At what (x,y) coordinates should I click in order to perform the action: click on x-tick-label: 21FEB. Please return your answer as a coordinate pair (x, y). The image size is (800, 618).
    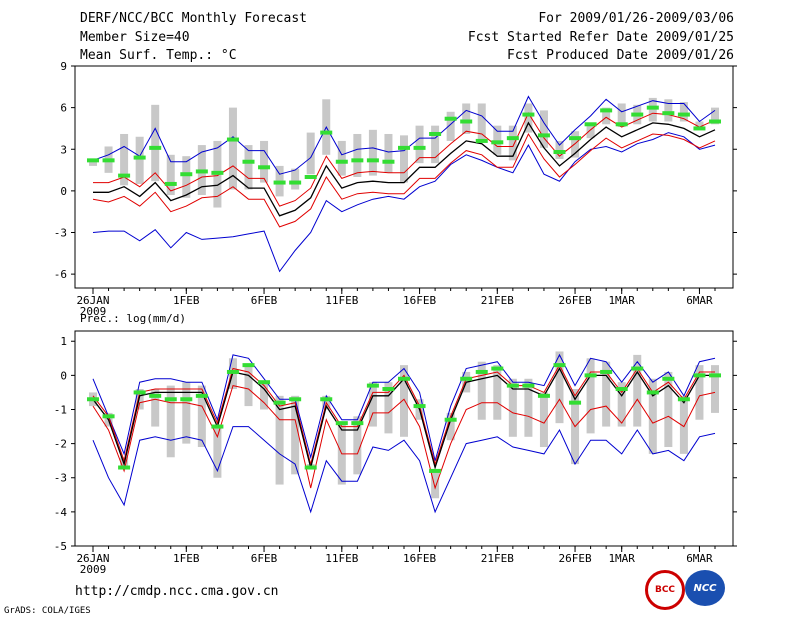
    Looking at the image, I should click on (497, 300).